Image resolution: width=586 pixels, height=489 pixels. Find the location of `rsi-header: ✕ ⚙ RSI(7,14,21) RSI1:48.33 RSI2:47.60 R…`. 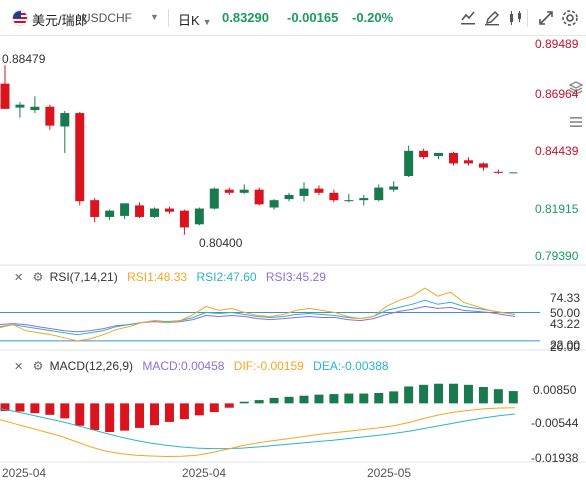

rsi-header: ✕ ⚙ RSI(7,14,21) RSI1:48.33 RSI2:47.60 R… is located at coordinates (170, 277).